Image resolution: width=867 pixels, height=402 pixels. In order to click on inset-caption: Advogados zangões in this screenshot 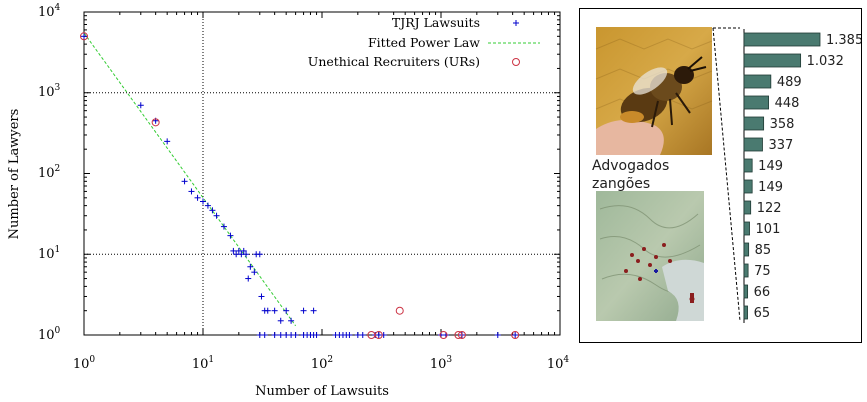, I will do `click(652, 175)`.